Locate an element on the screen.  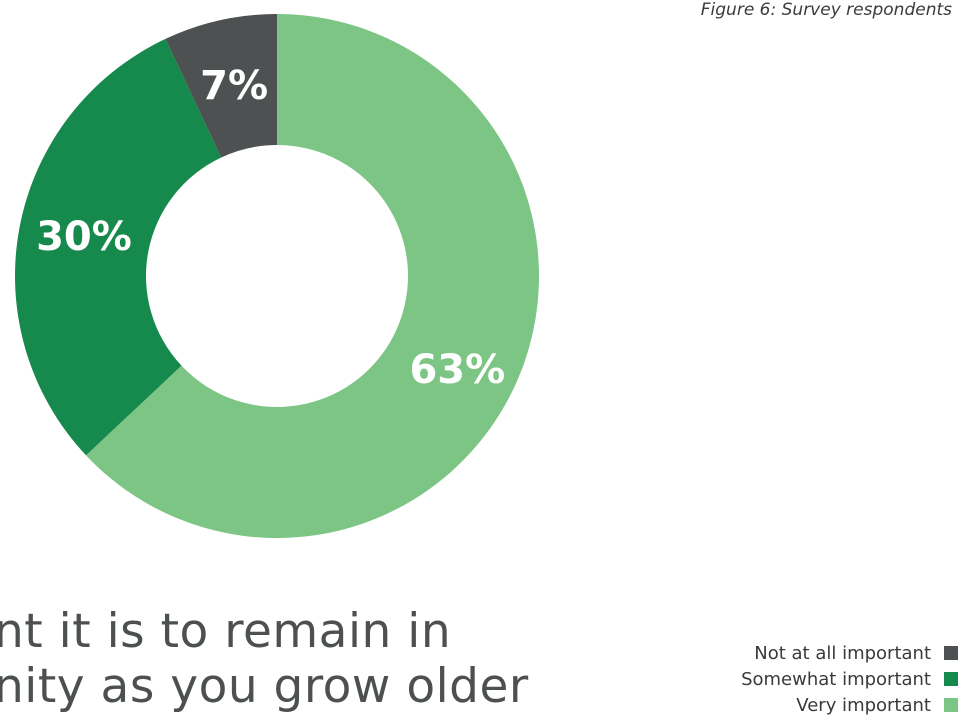
legend-item-very-important: Very important is located at coordinates (798, 705).